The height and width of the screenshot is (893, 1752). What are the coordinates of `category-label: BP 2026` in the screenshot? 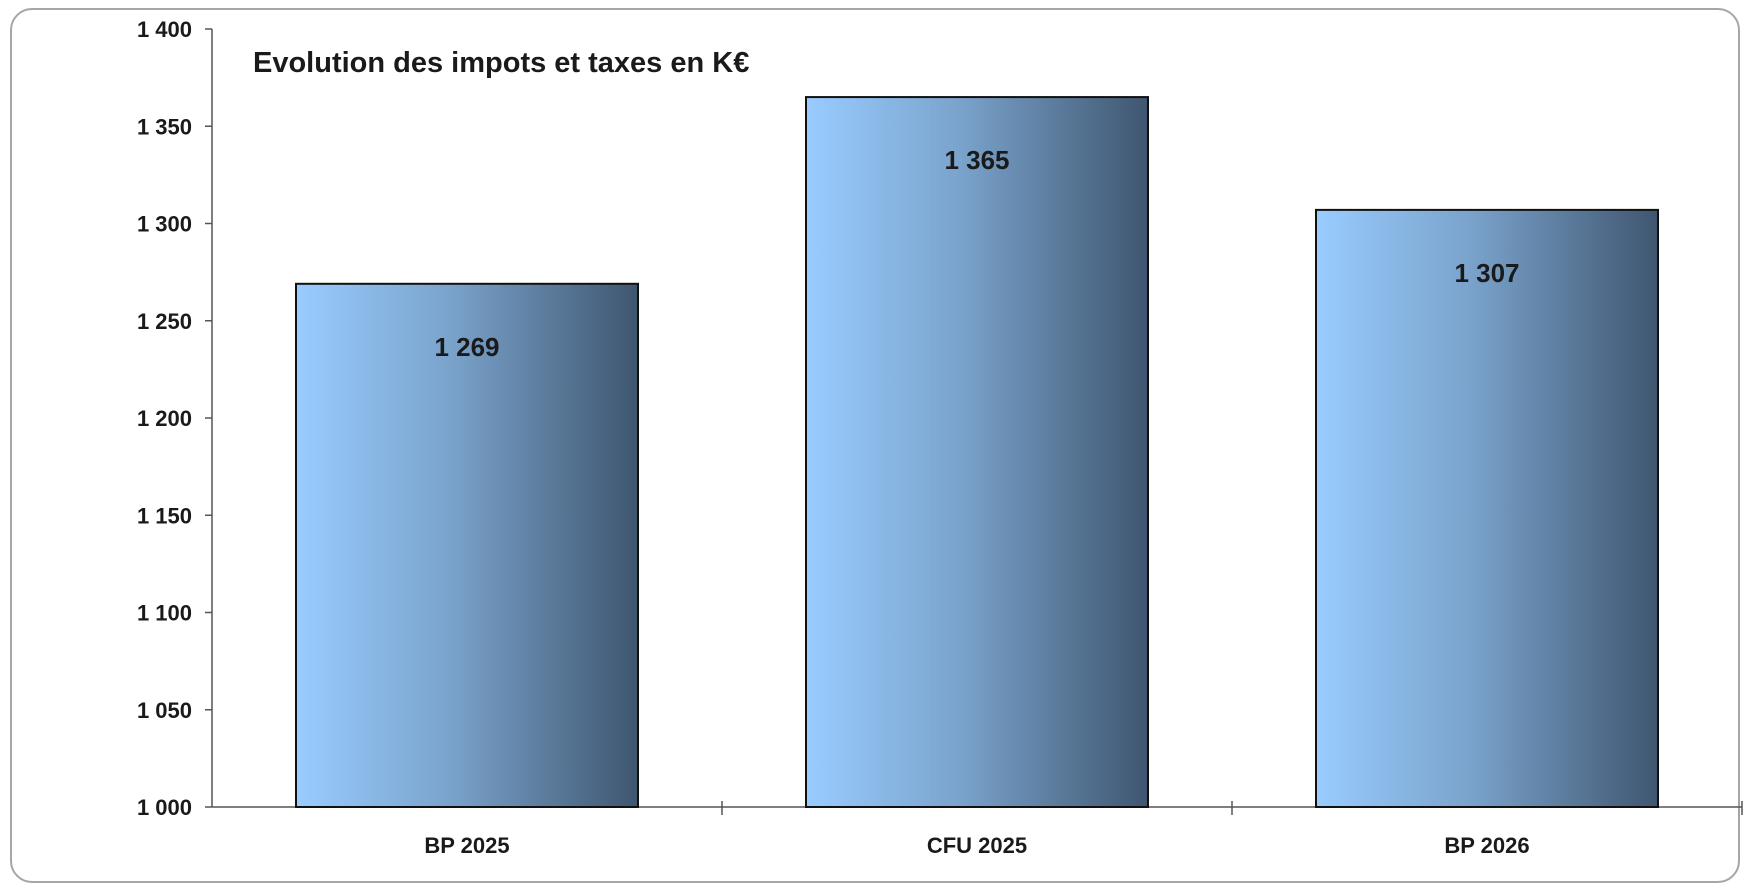 It's located at (1486, 845).